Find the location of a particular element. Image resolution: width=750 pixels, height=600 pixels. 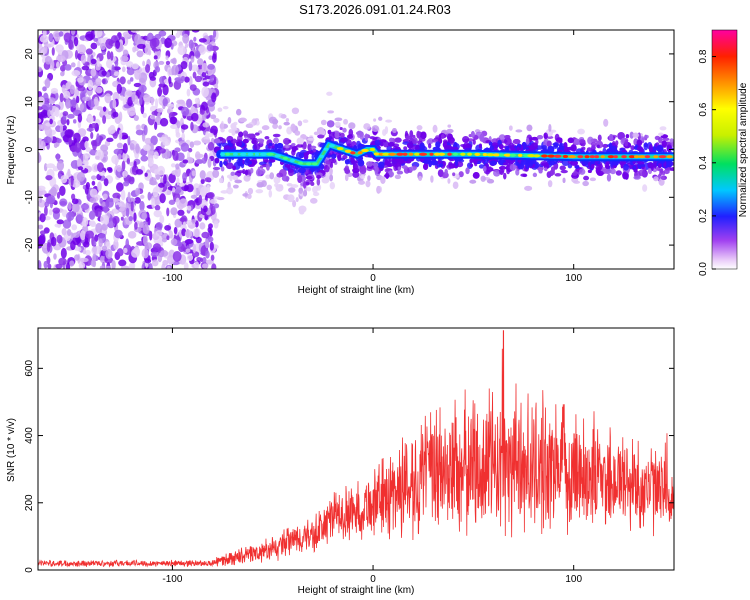

snr-x-tick-label: 100 is located at coordinates (573, 579).